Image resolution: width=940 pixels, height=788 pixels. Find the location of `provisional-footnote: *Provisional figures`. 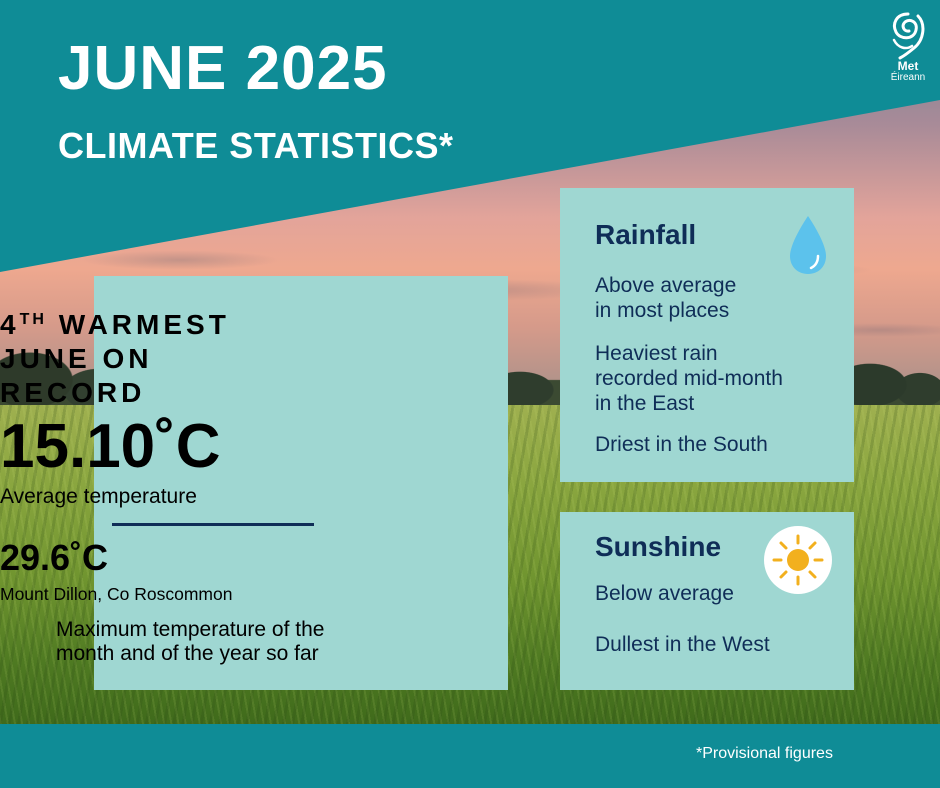

provisional-footnote: *Provisional figures is located at coordinates (764, 753).